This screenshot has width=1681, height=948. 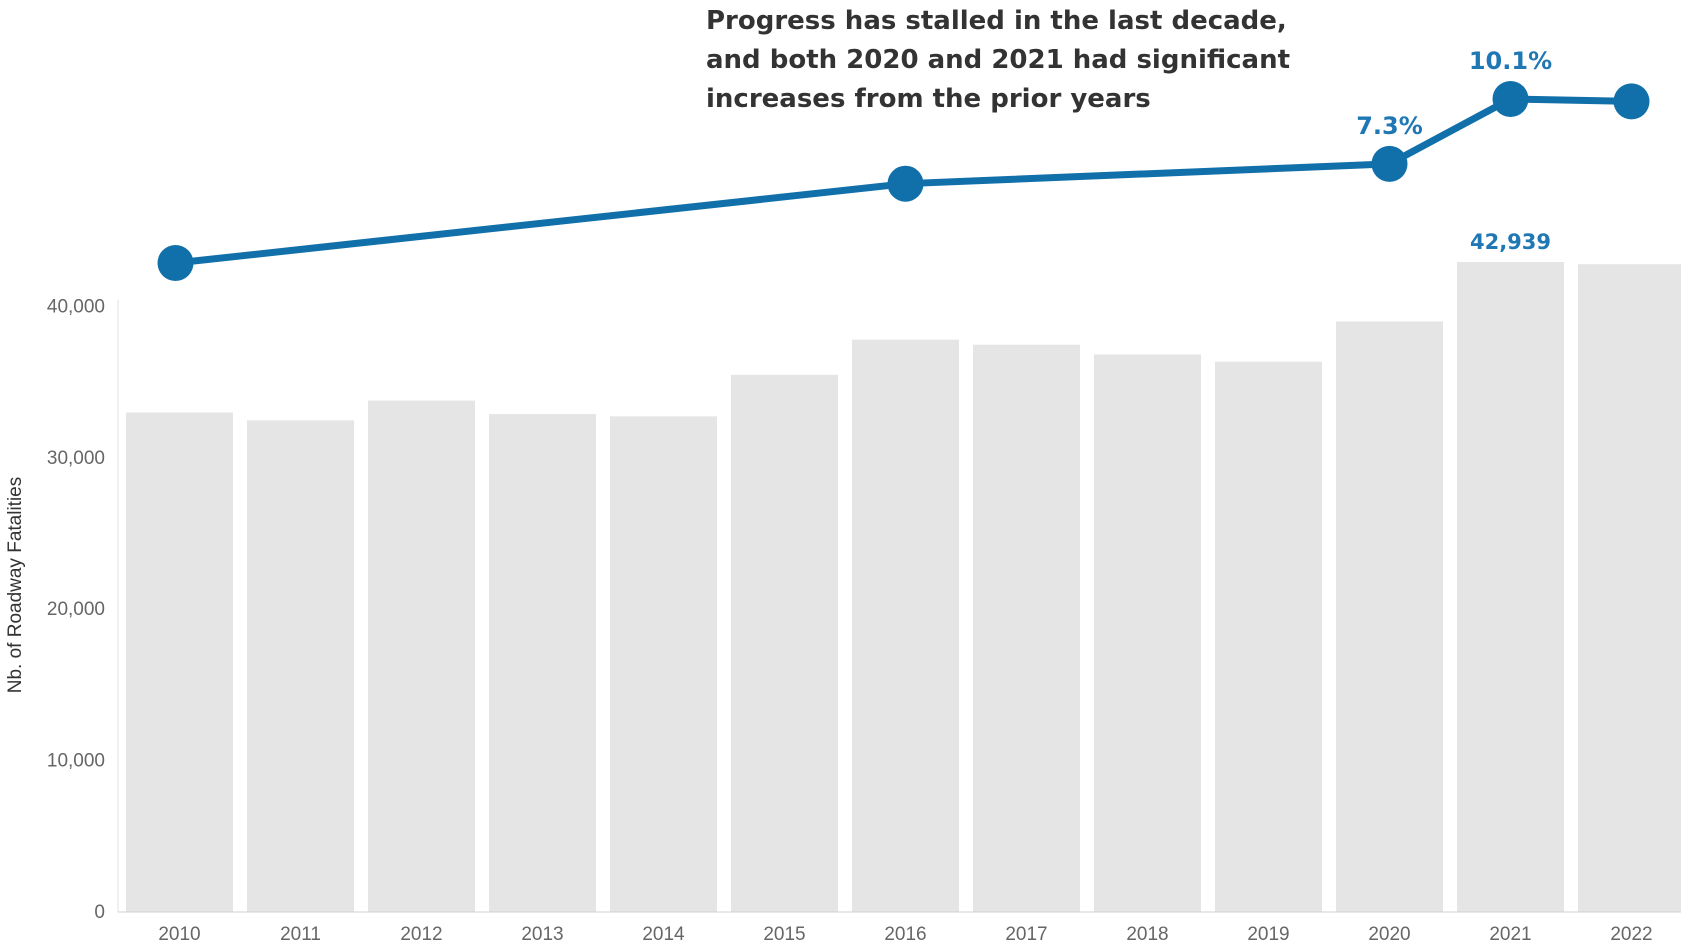 I want to click on bar-2018, so click(x=1147, y=633).